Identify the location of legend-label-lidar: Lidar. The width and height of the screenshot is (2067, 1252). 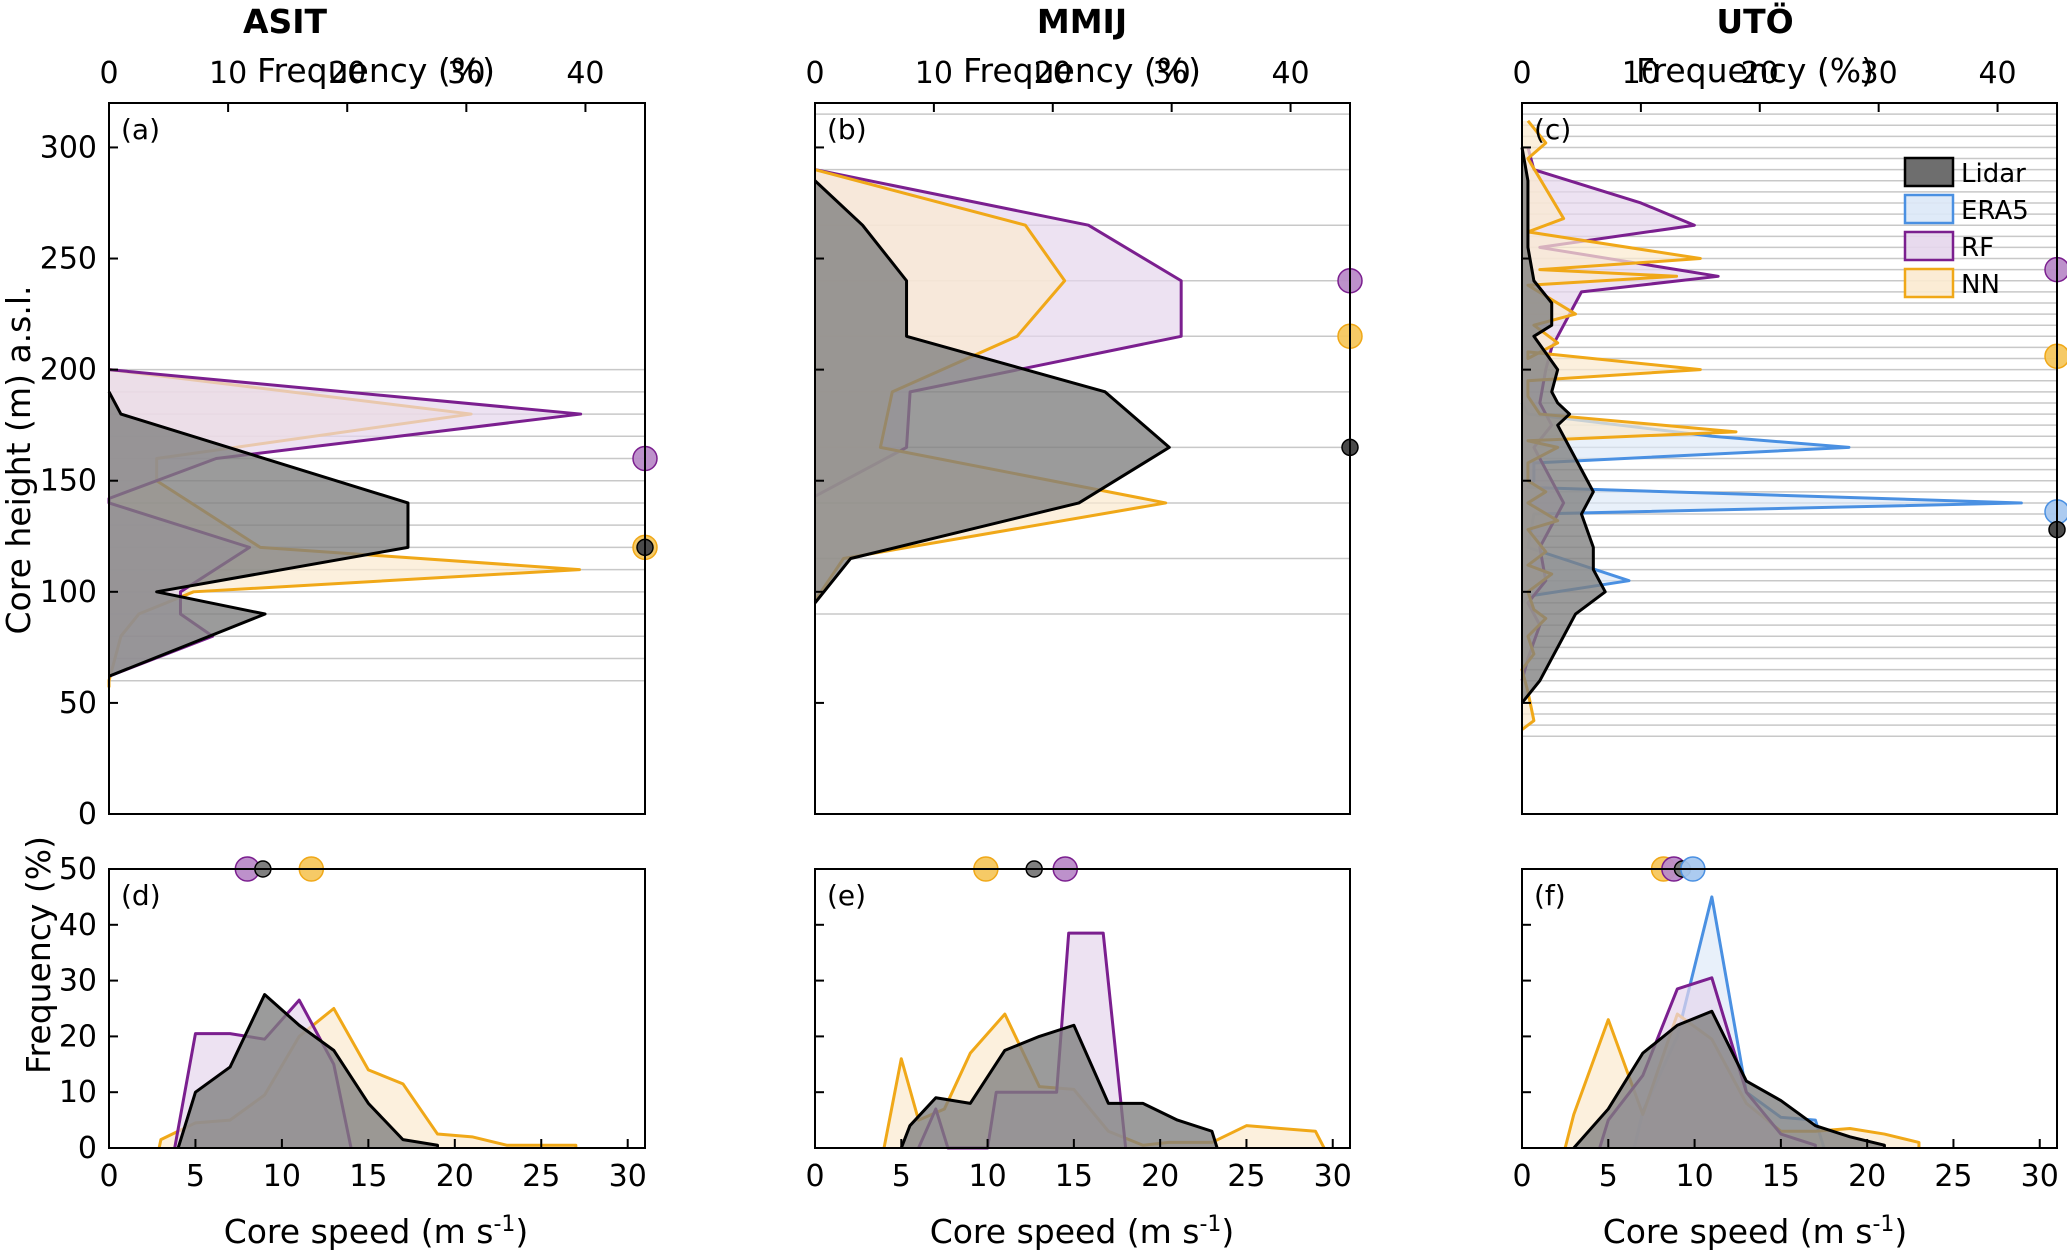
(1993, 174).